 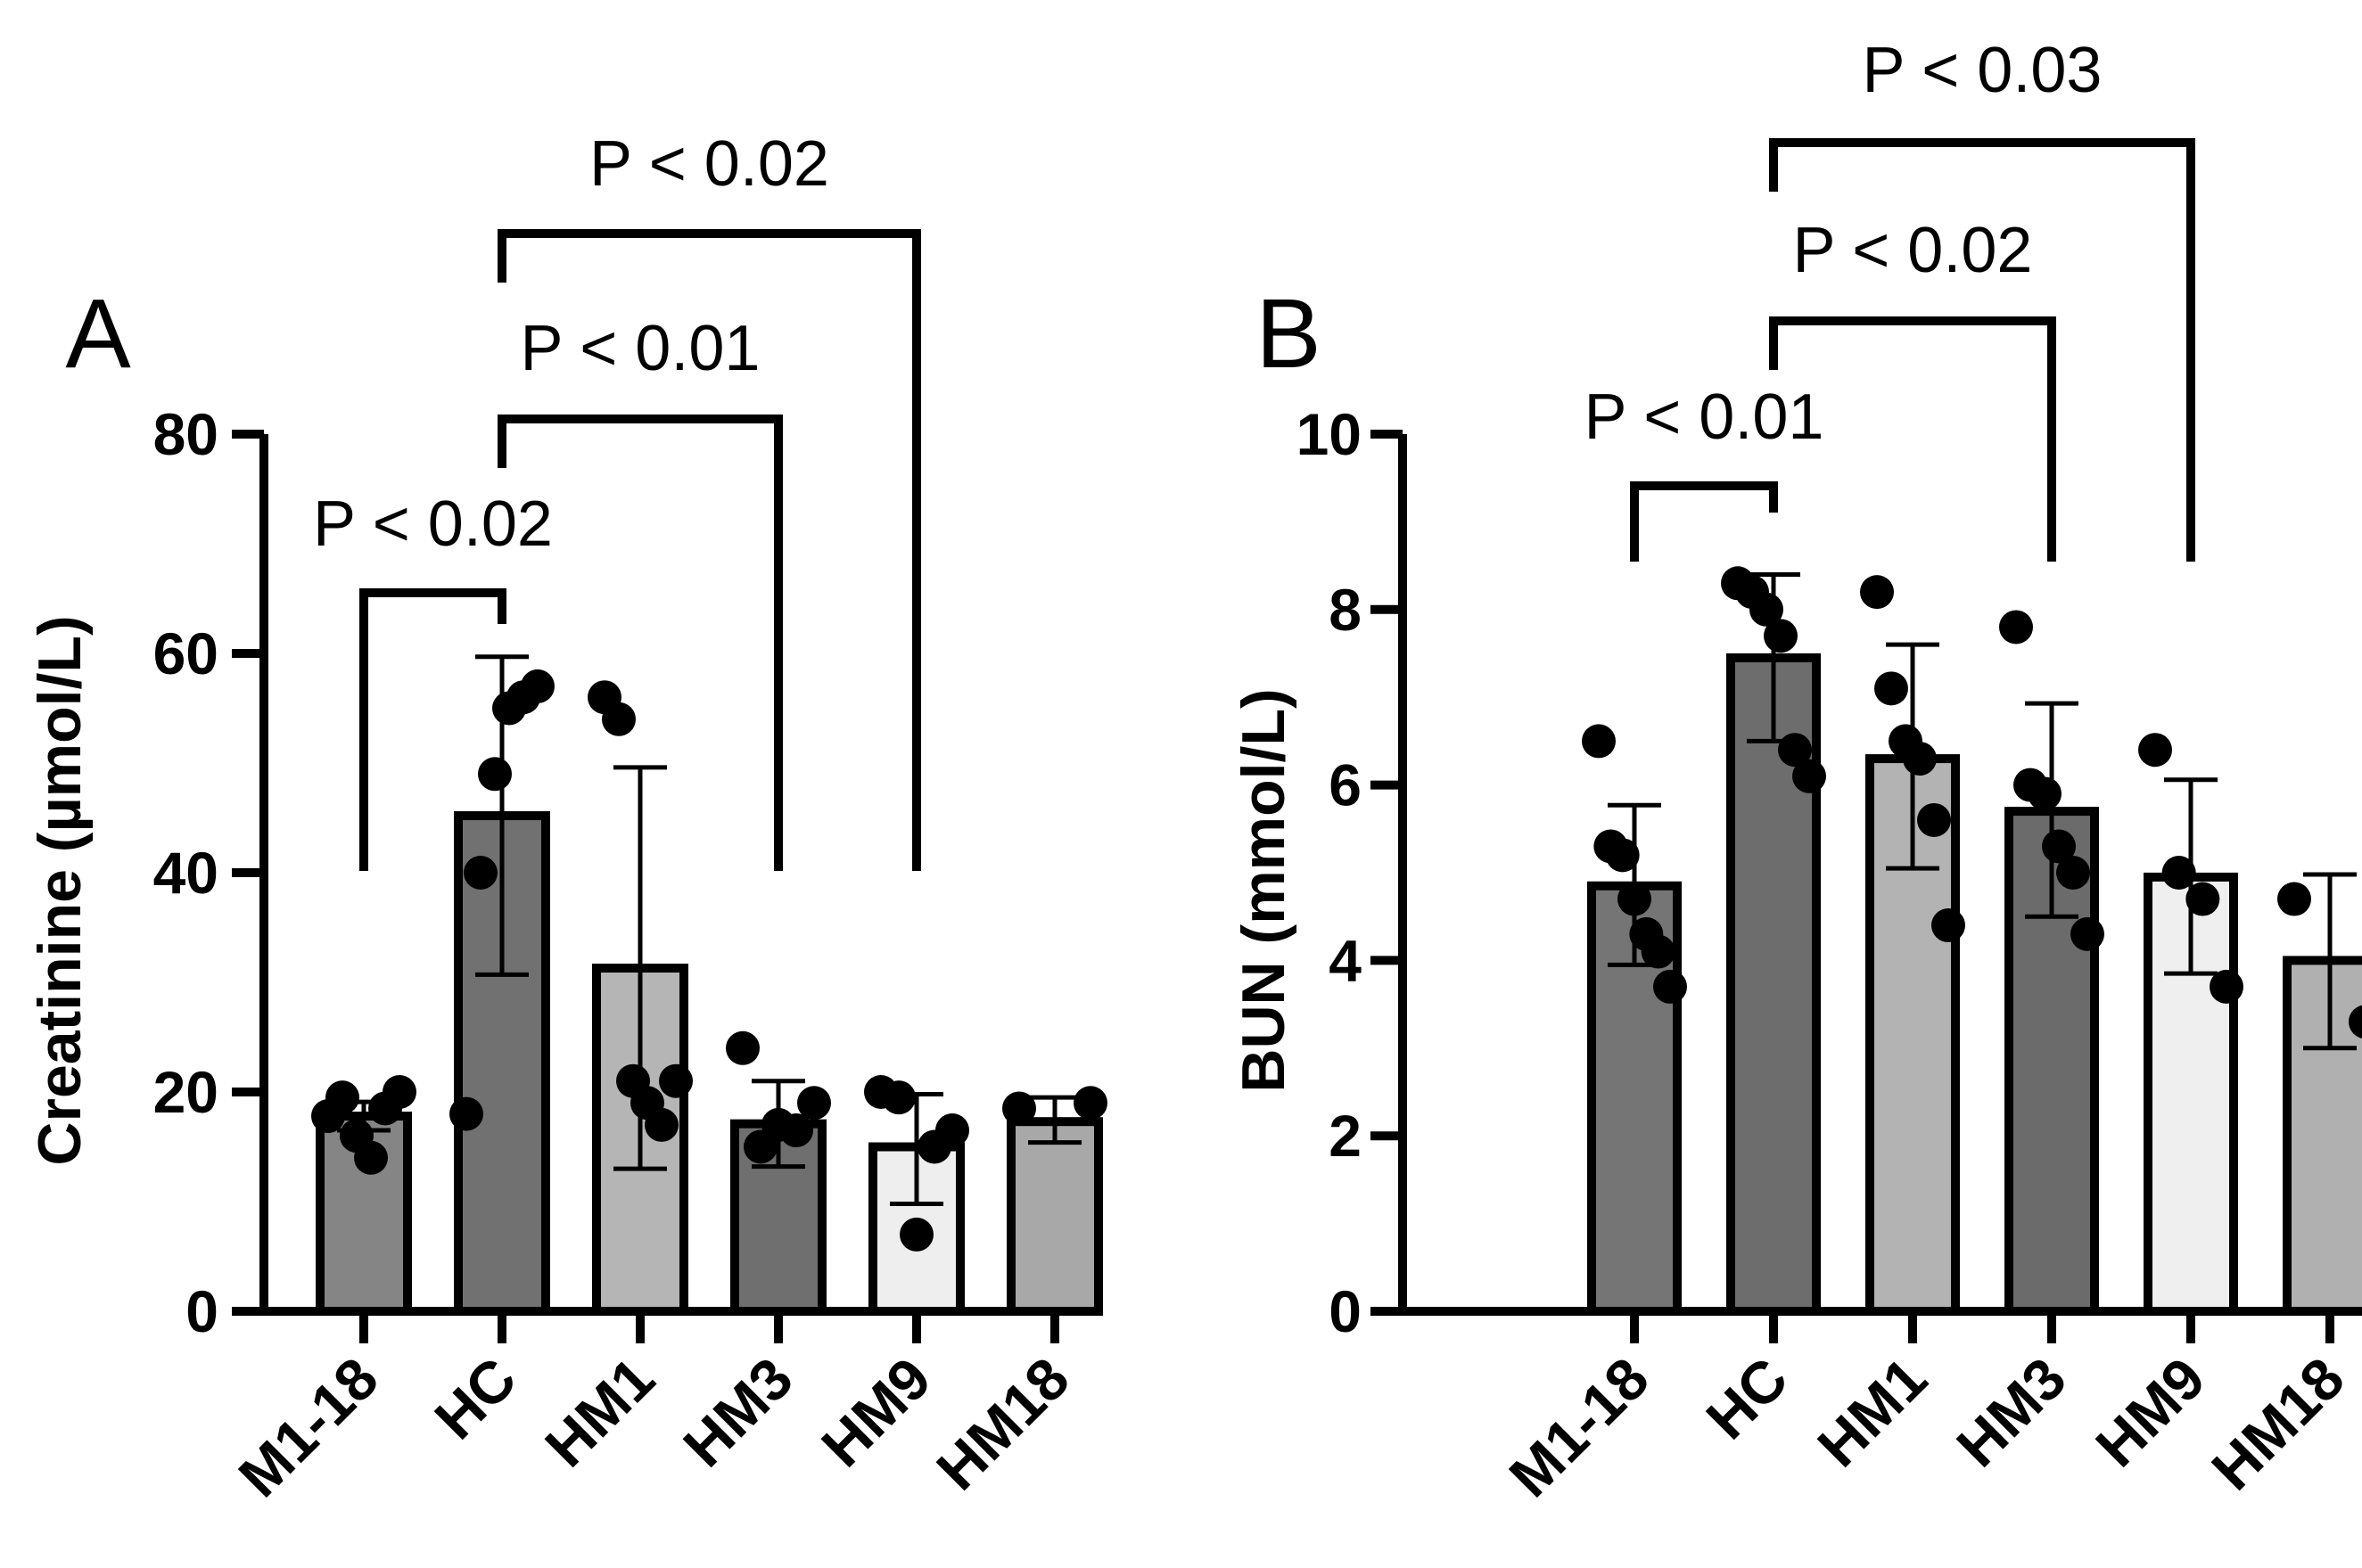 What do you see at coordinates (1263, 890) in the screenshot?
I see `y-axis-title: BUN (mmol/L)` at bounding box center [1263, 890].